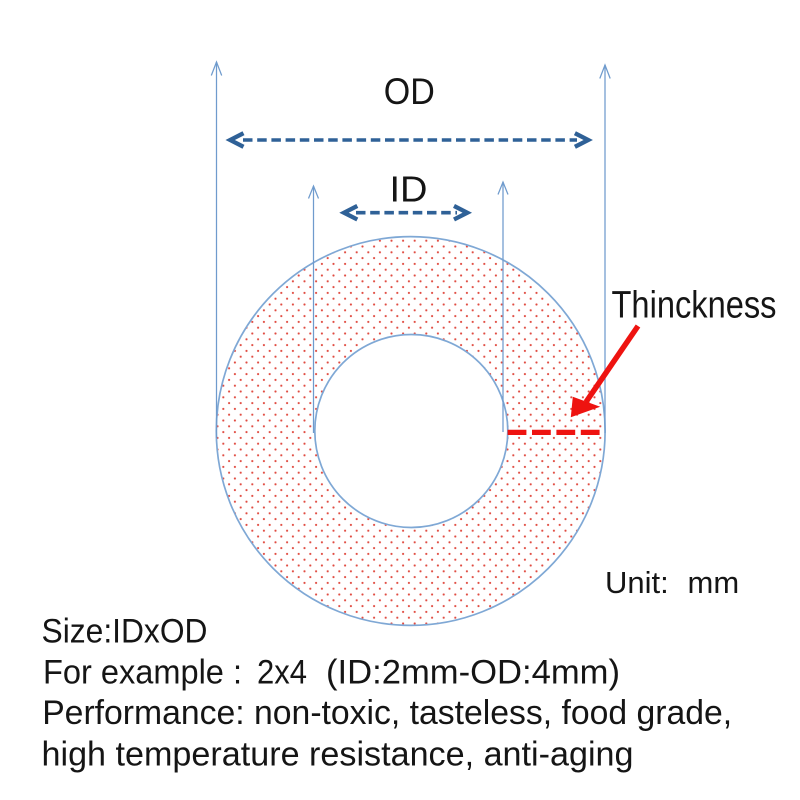  Describe the element at coordinates (694, 306) in the screenshot. I see `svg-text: Thinckness` at that location.